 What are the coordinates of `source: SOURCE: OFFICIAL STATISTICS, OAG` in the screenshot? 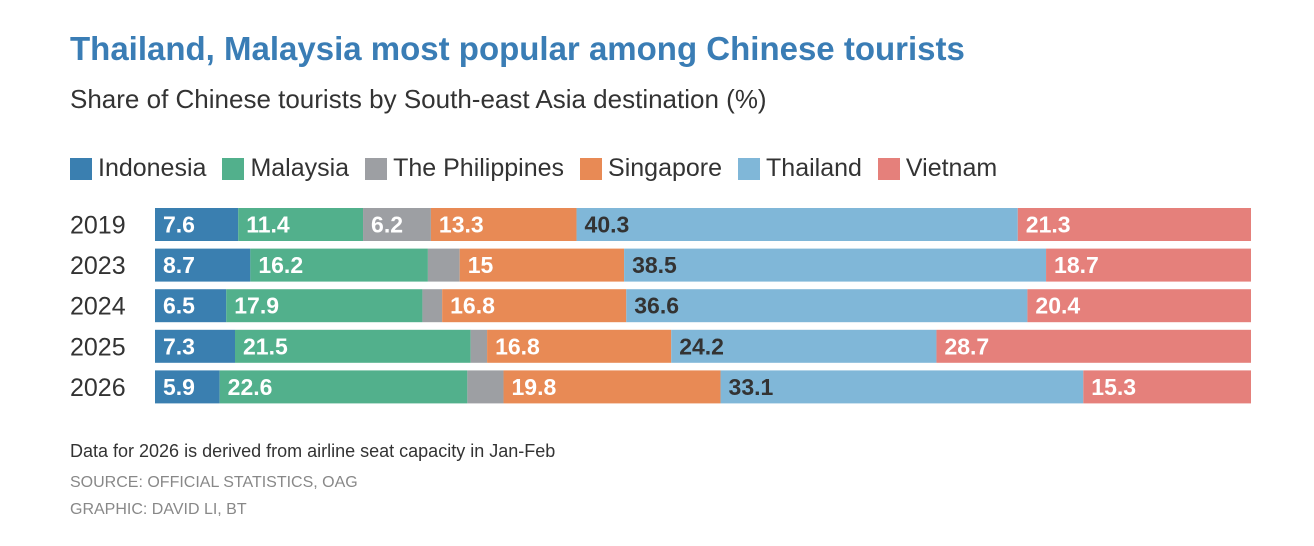 It's located at (214, 482).